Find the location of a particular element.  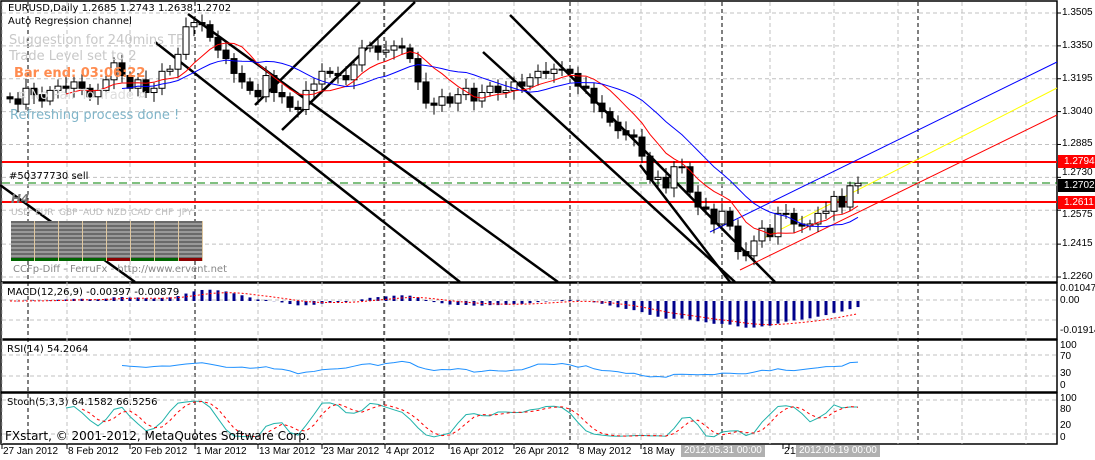

level-lower-label: 1.2611 is located at coordinates (1076, 202).